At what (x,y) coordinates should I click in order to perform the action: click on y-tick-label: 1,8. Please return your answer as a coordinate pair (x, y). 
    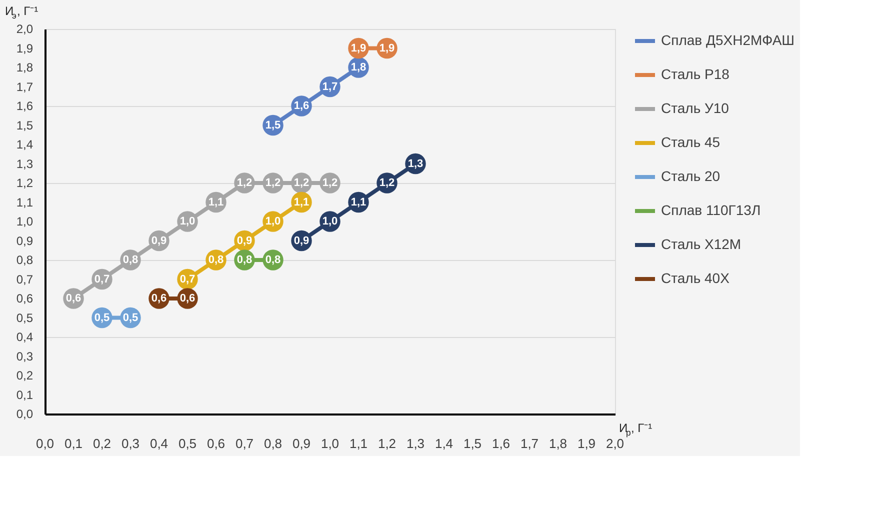
    Looking at the image, I should click on (25, 67).